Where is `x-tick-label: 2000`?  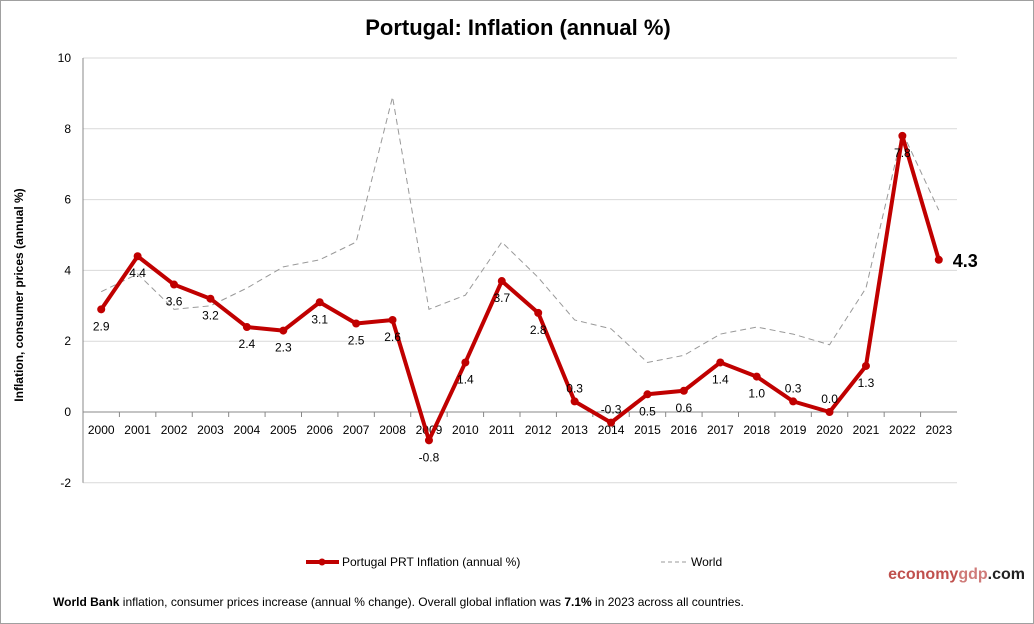
x-tick-label: 2000 is located at coordinates (101, 430).